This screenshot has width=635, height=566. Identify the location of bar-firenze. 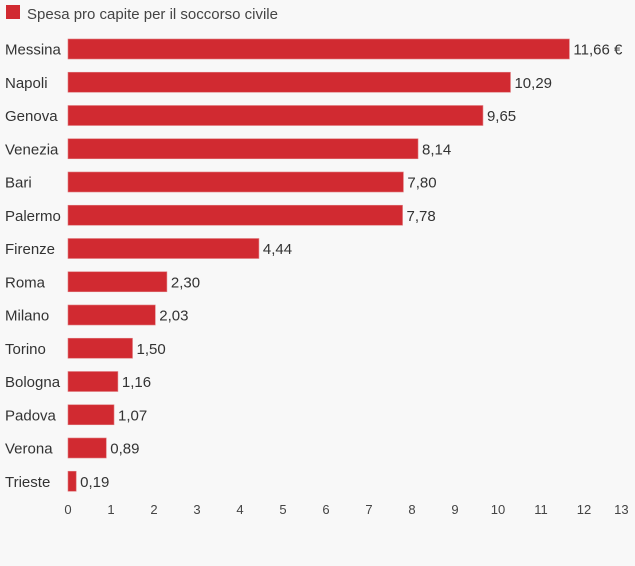
(163, 248).